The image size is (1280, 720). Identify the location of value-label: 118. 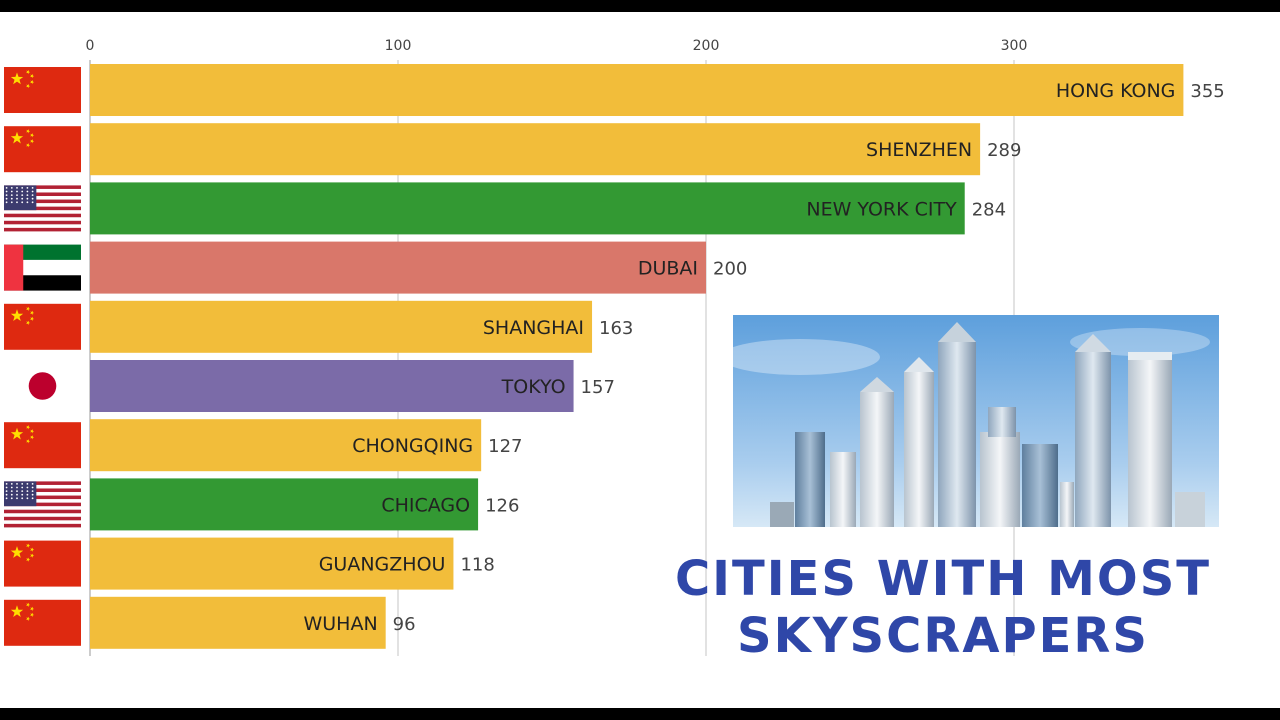
(477, 565).